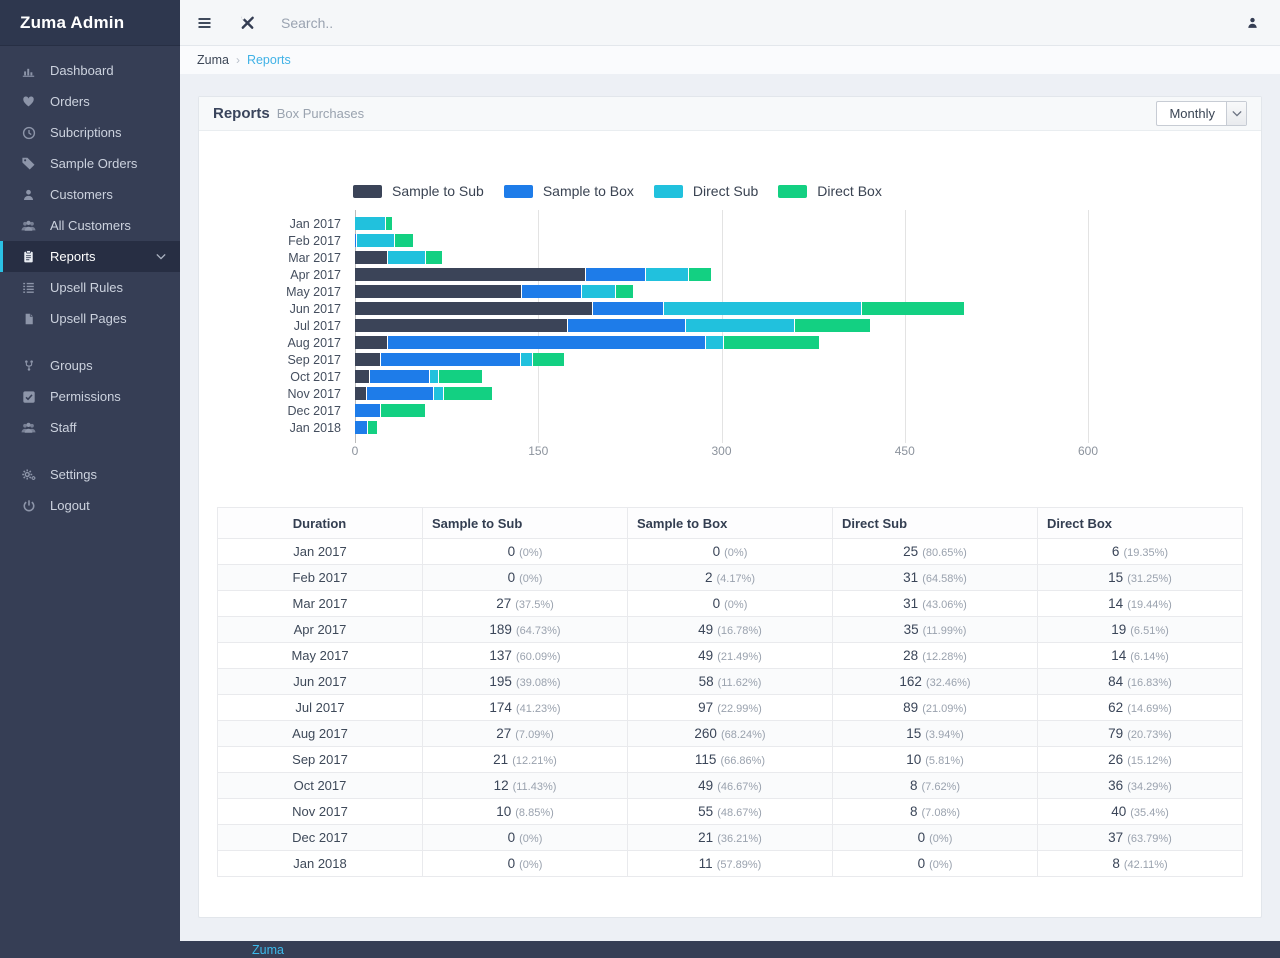  What do you see at coordinates (830, 191) in the screenshot?
I see `legend-item: Direct Box` at bounding box center [830, 191].